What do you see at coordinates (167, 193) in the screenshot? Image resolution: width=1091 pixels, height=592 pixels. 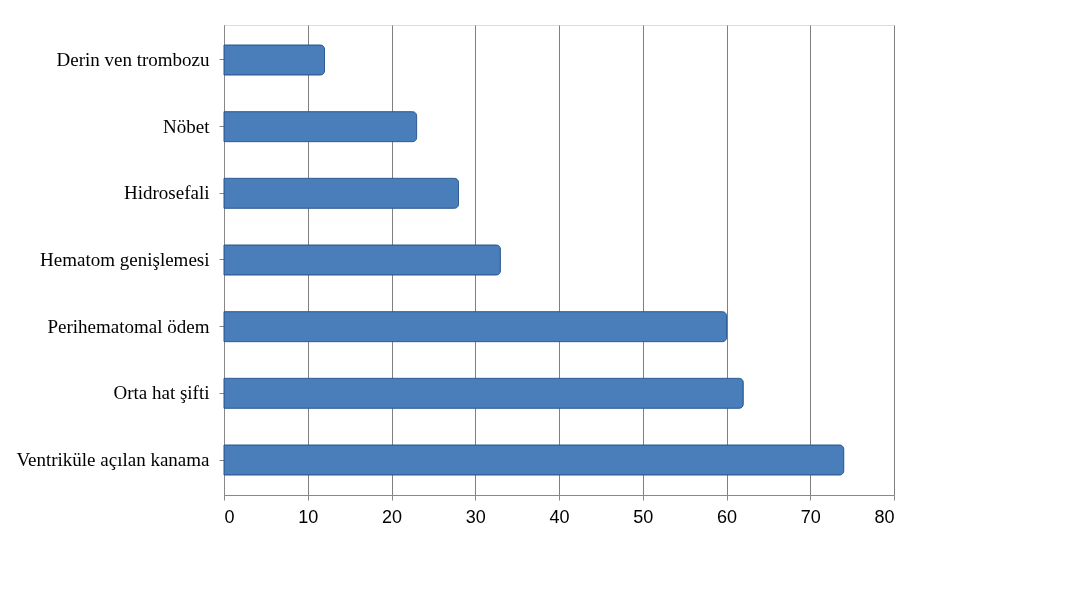 I see `y-tick-label: Hidrosefali` at bounding box center [167, 193].